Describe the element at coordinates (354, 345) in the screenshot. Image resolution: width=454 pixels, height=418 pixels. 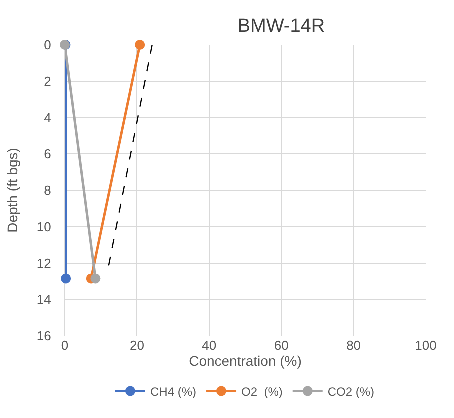
I see `x-tick-label: 80` at that location.